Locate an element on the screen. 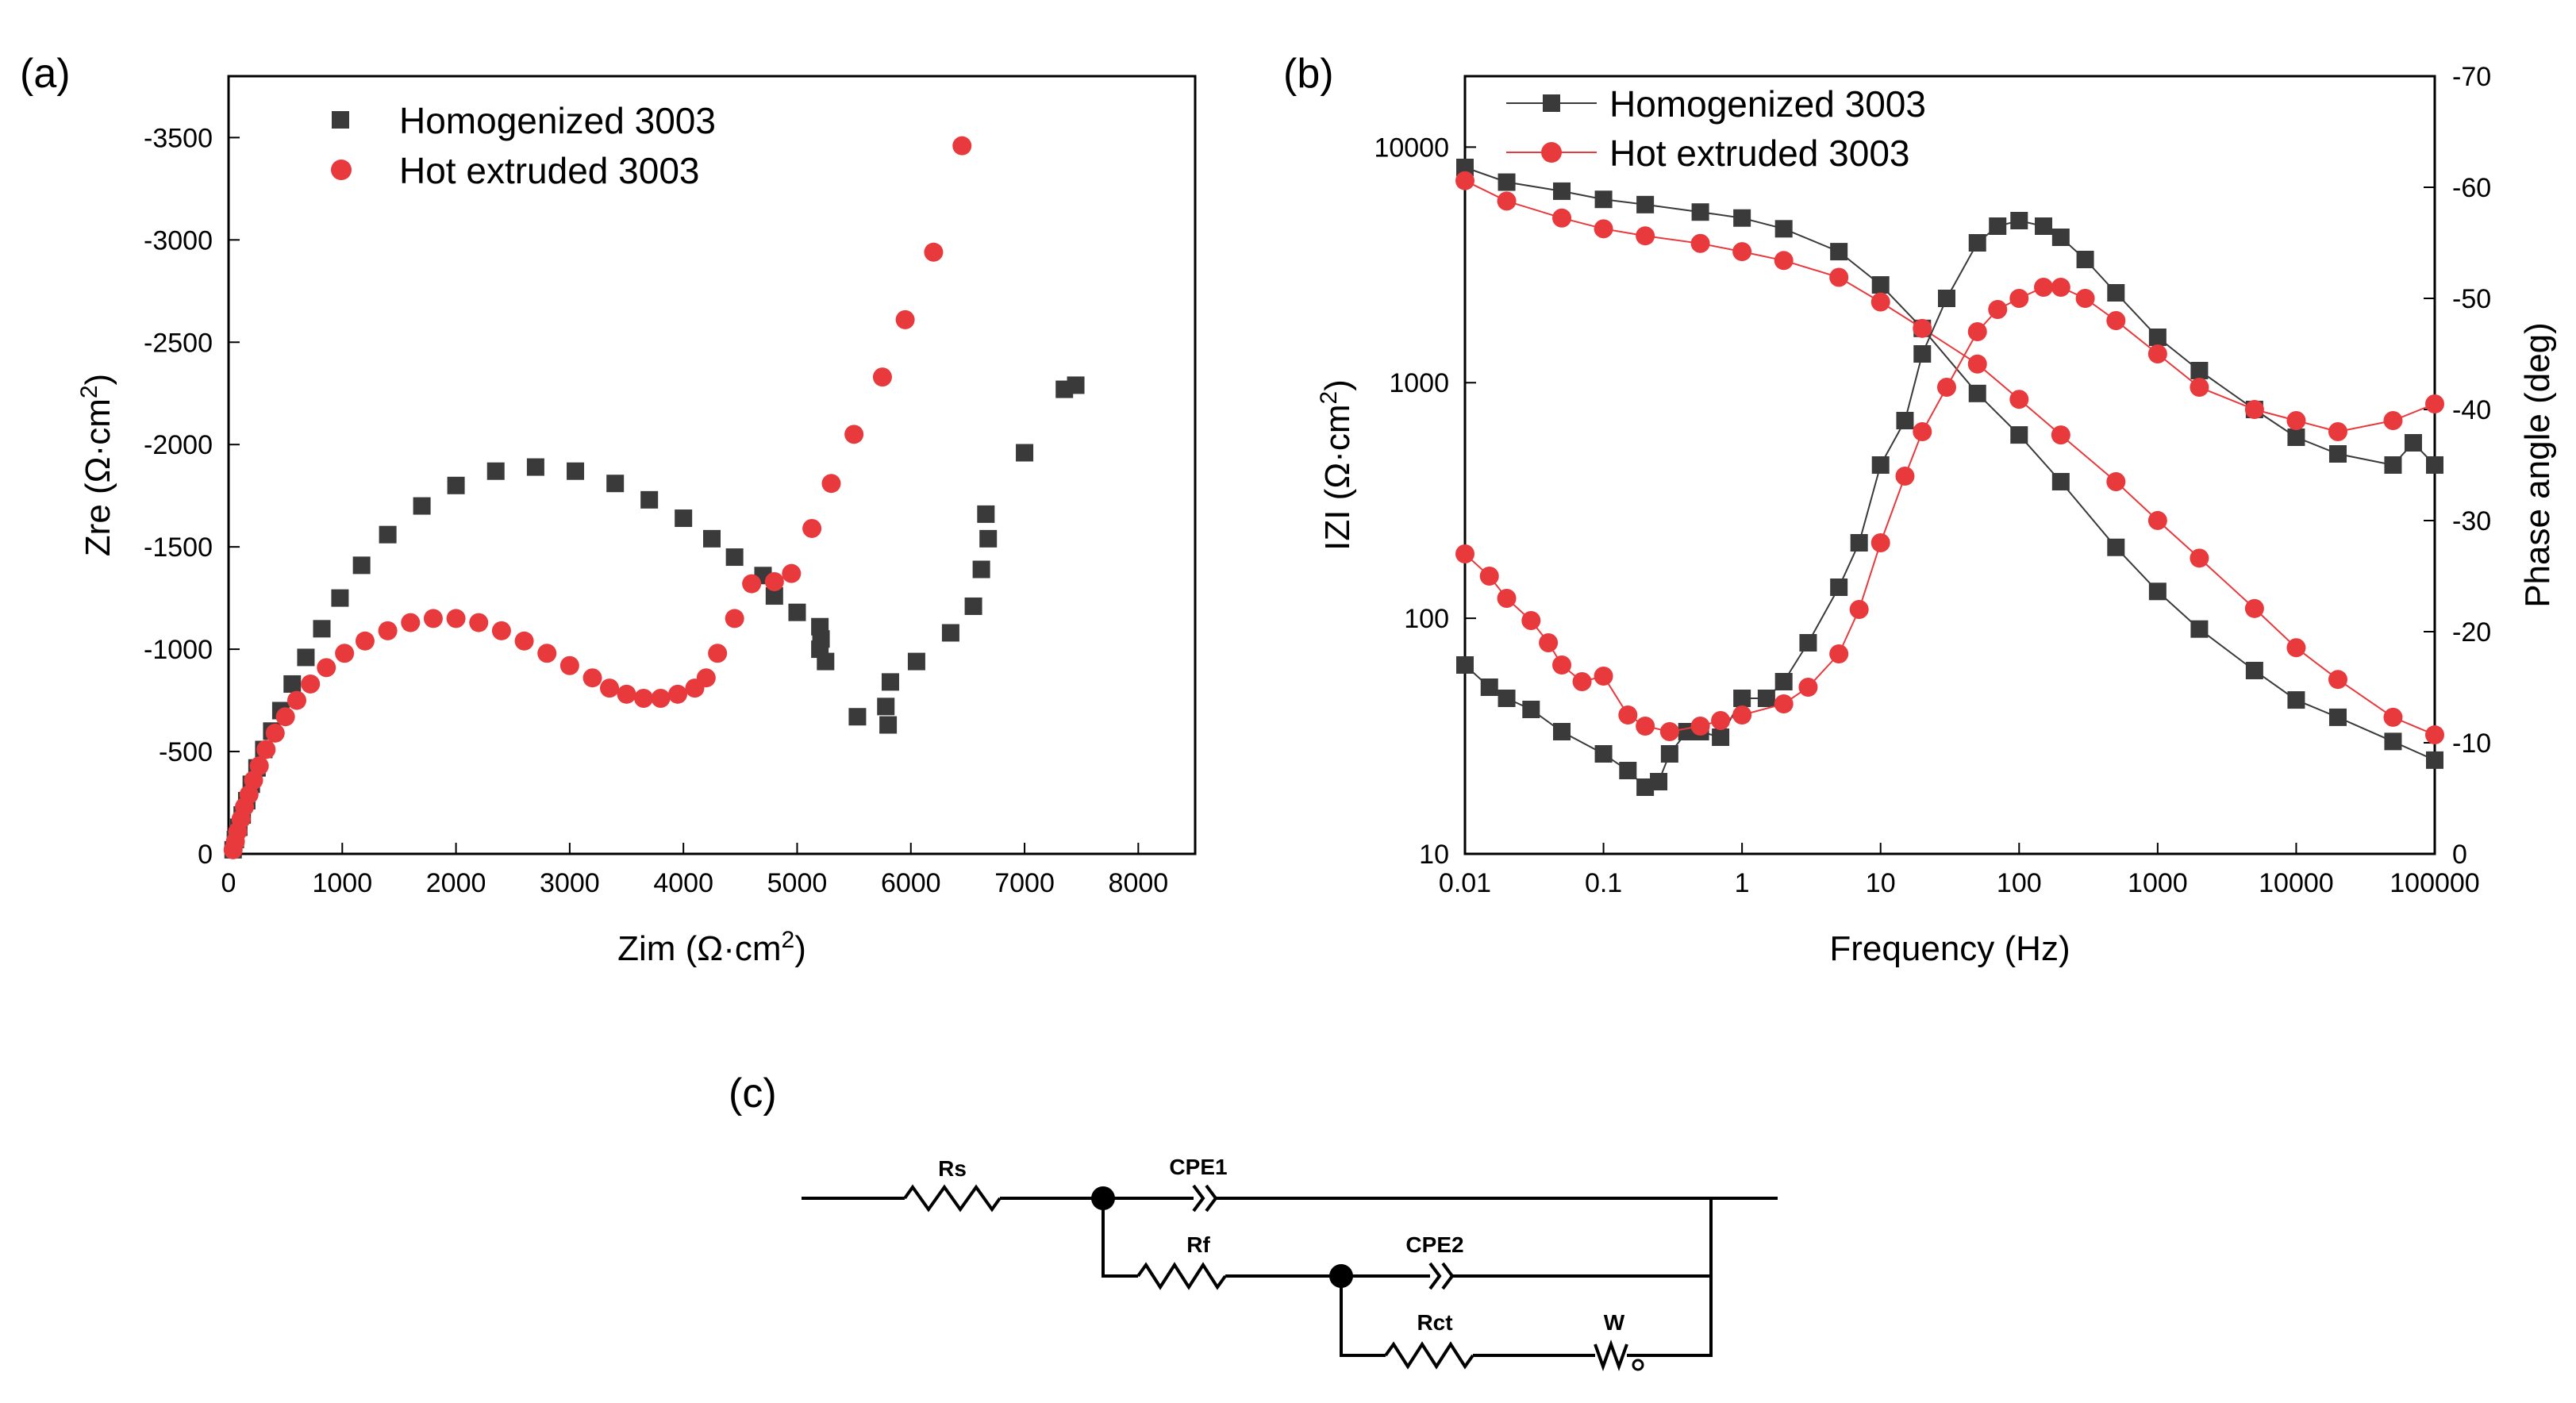 This screenshot has height=1403, width=2576. y2-tick-label: -30 is located at coordinates (2471, 521).